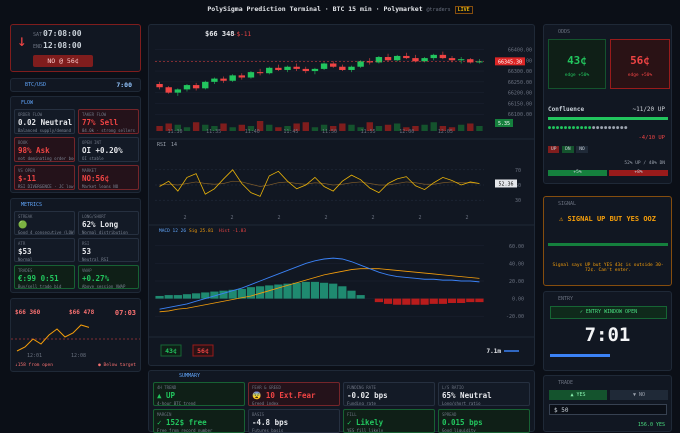 Image resolution: width=680 pixels, height=433 pixels. I want to click on cell-value: +0.27%, so click(96, 278).